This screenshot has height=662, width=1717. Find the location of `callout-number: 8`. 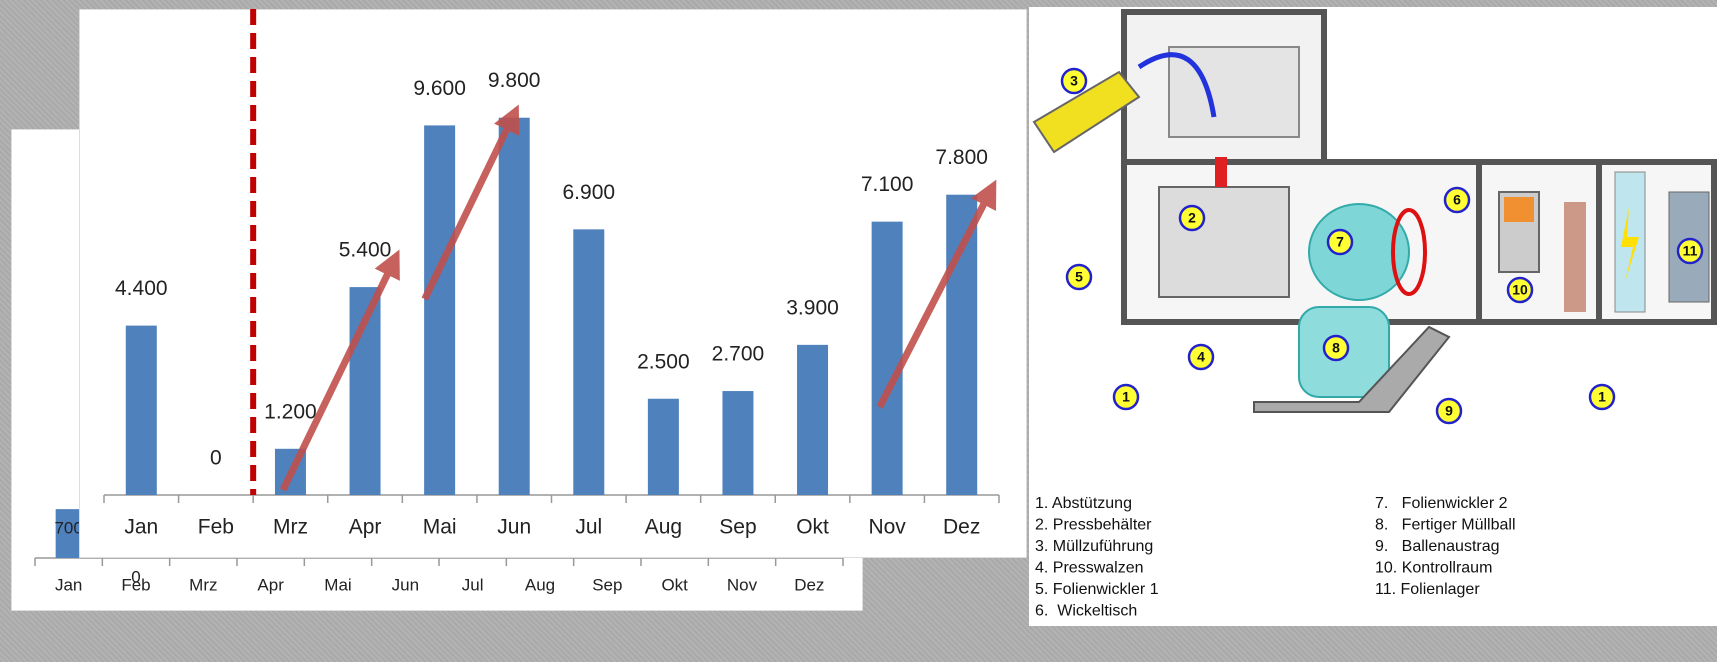

callout-number: 8 is located at coordinates (1336, 348).